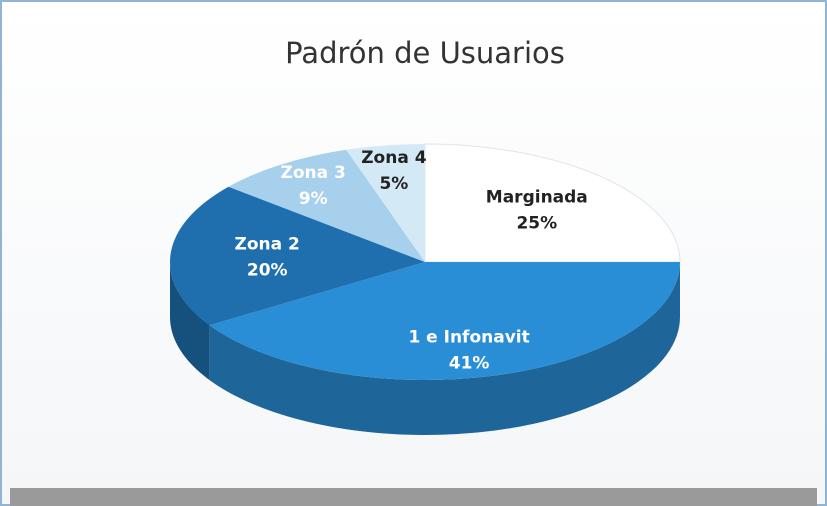 The image size is (827, 506). What do you see at coordinates (413, 497) in the screenshot?
I see `bottom-band` at bounding box center [413, 497].